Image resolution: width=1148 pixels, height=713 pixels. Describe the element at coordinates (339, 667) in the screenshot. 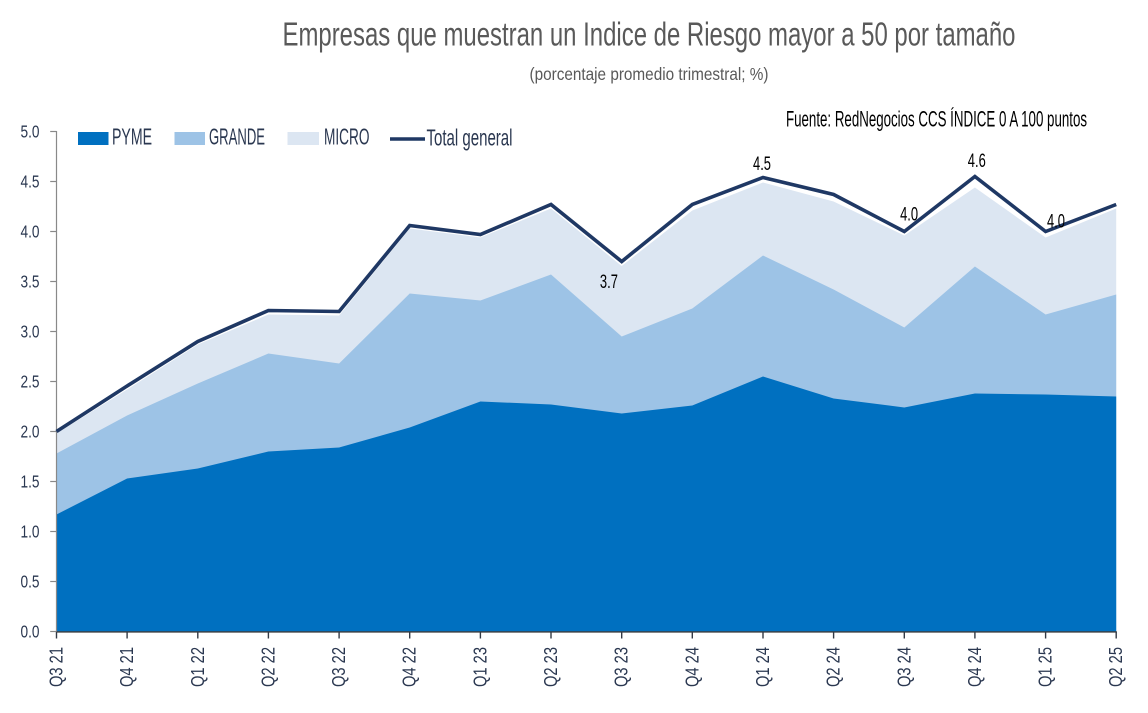

I see `svg-text: Q3 22` at that location.